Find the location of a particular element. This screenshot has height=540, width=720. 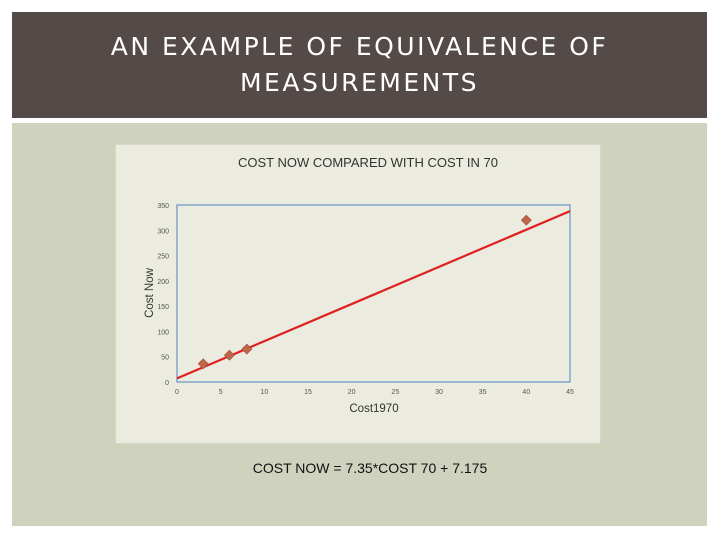

y-tick-label: 150 is located at coordinates (163, 307).